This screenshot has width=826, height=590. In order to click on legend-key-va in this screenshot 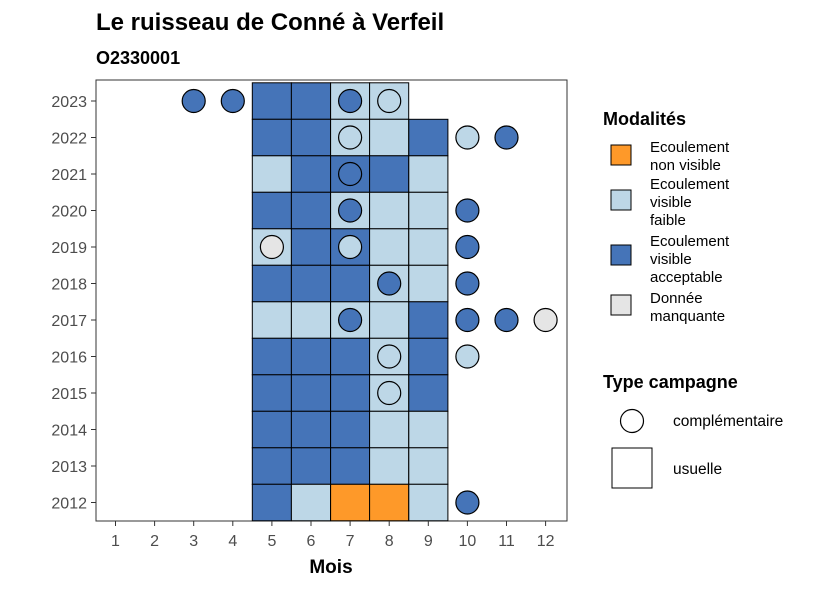, I will do `click(621, 255)`.